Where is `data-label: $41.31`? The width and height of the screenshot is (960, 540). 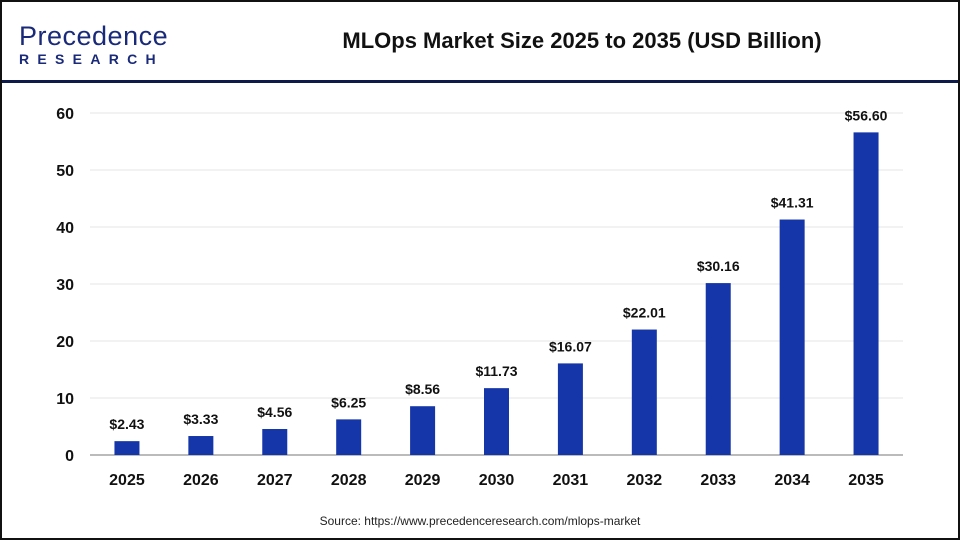 data-label: $41.31 is located at coordinates (792, 203).